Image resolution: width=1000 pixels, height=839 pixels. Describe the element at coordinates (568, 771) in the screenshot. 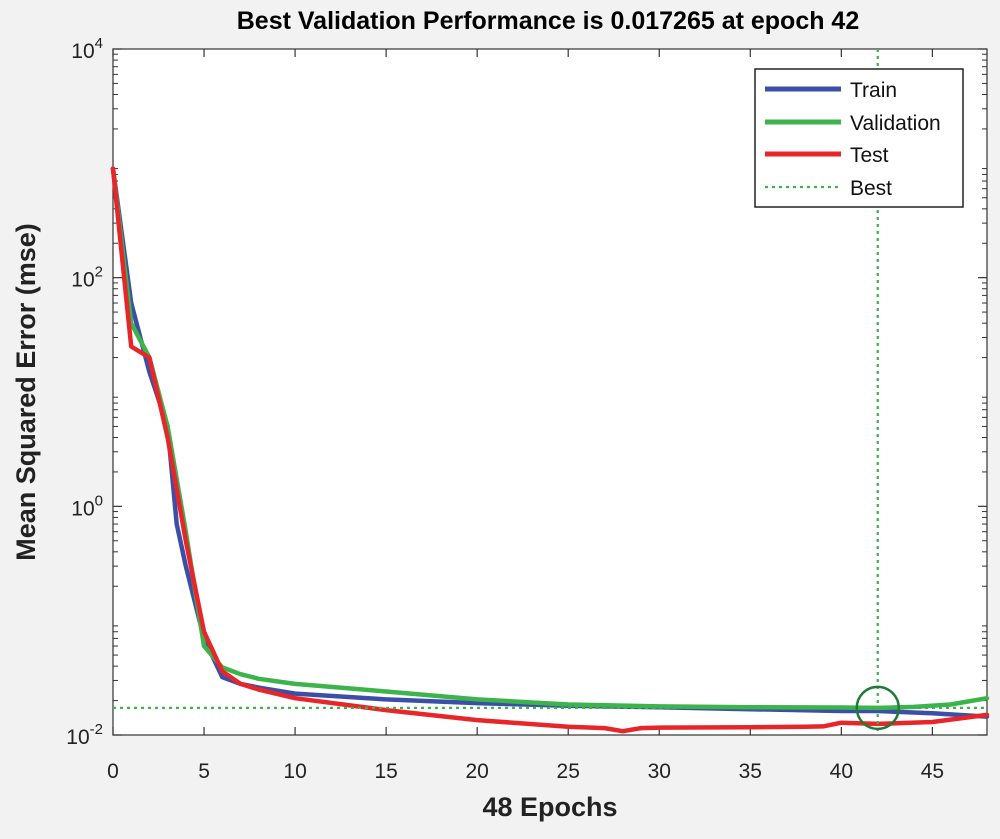

I see `x-tick-label: 25` at that location.